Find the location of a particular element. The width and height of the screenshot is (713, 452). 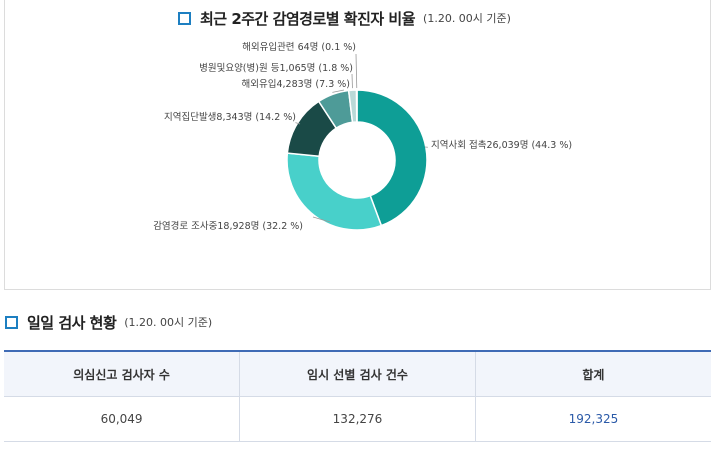

header-total: 합계 is located at coordinates (593, 374).